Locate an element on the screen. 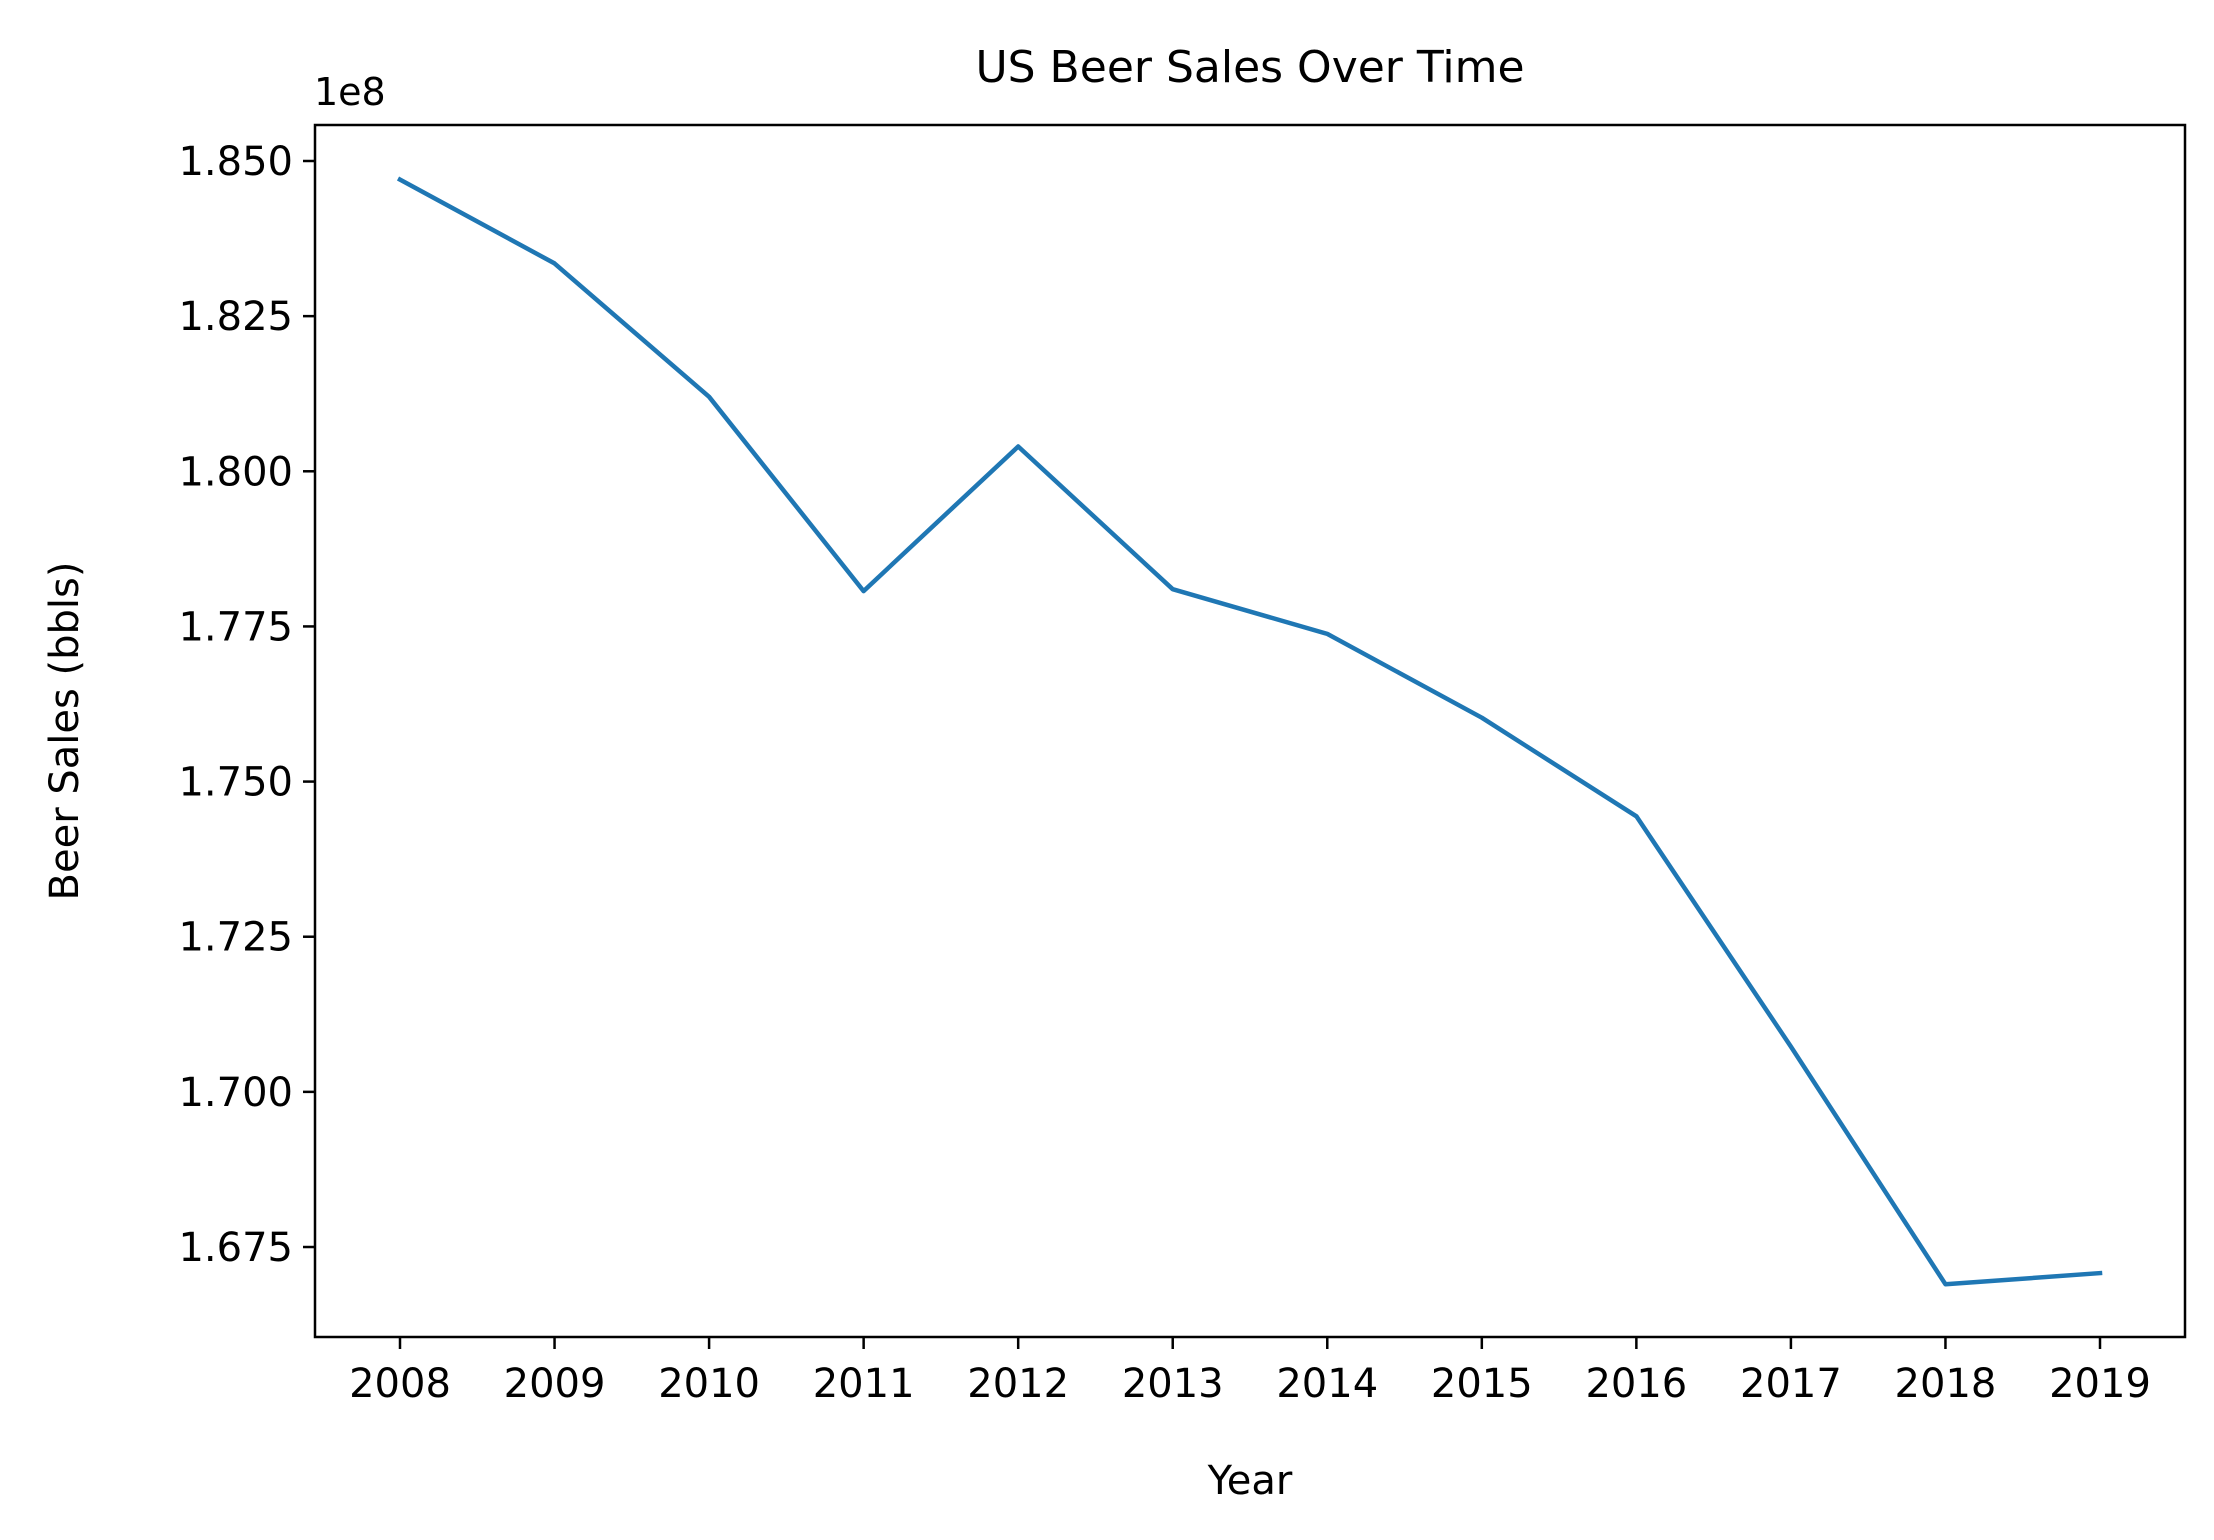 Image resolution: width=2214 pixels, height=1540 pixels. x-tick-label: 2008 is located at coordinates (400, 1384).